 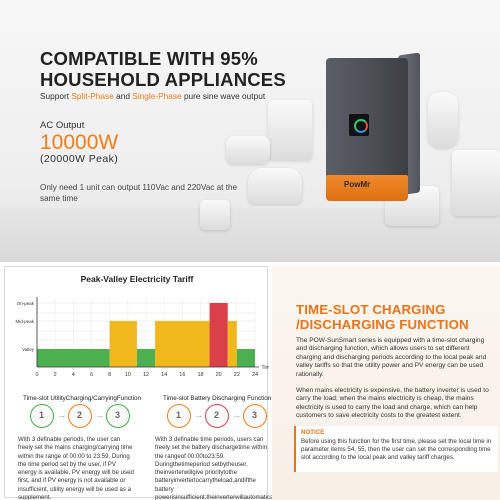 What do you see at coordinates (149, 58) in the screenshot?
I see `headline-line-1: COMPATIBLE WITH 95%` at bounding box center [149, 58].